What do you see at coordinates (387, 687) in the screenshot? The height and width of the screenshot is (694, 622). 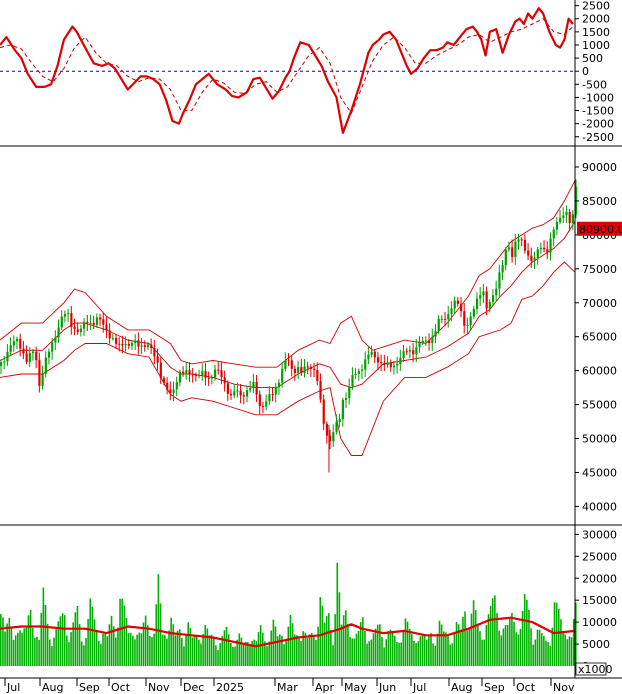 I see `month-label: Jun` at bounding box center [387, 687].